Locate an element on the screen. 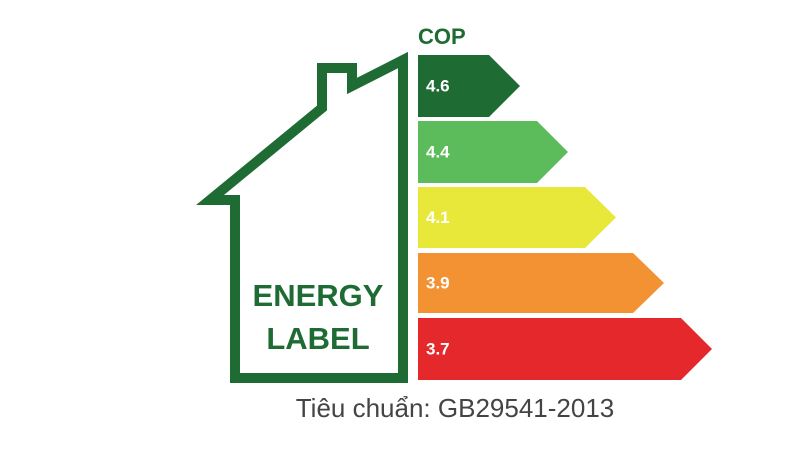  scale-title: COP is located at coordinates (442, 36).